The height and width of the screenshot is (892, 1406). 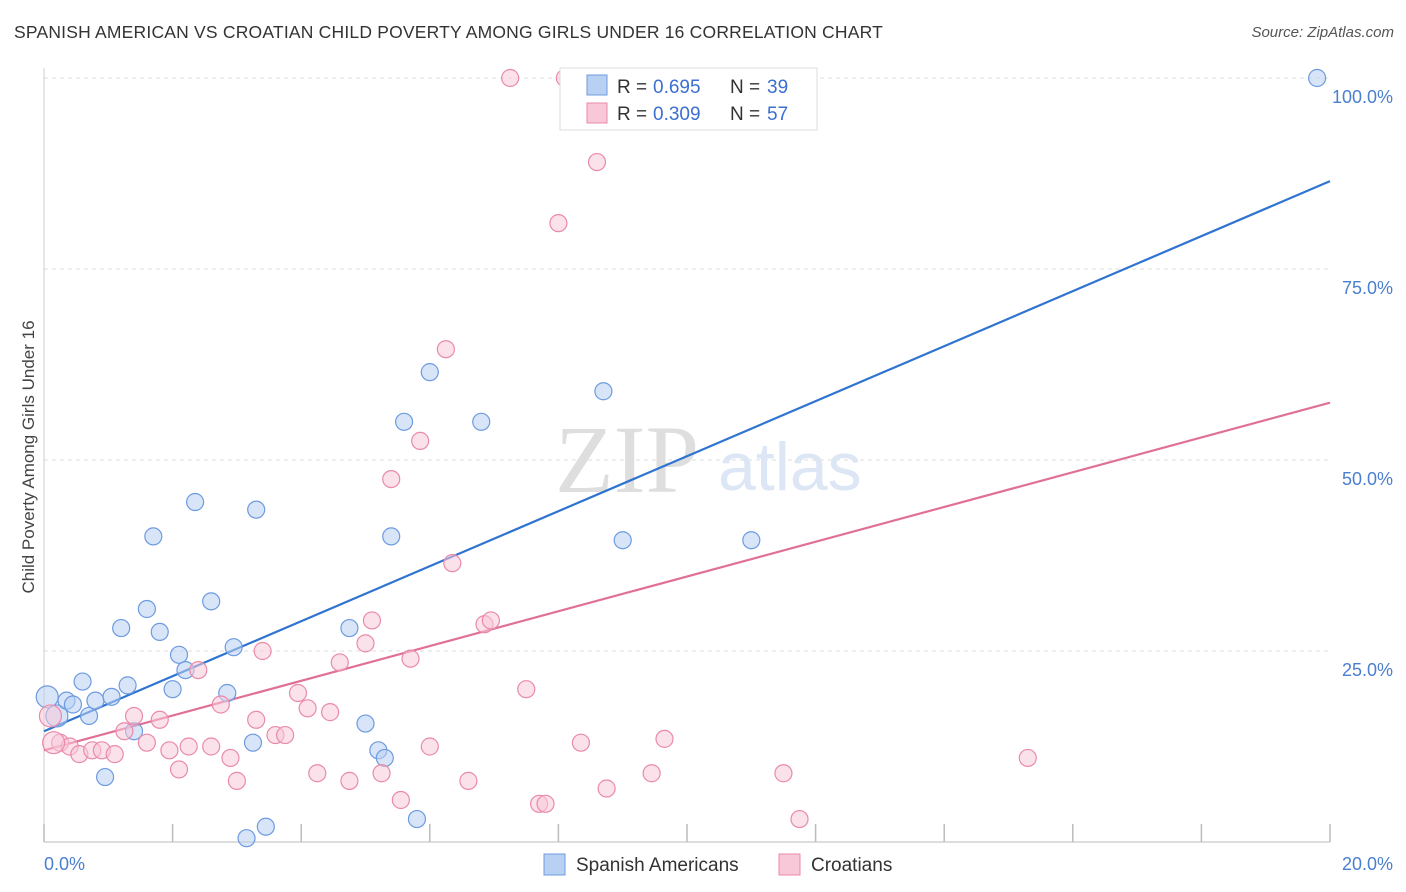 I want to click on legend-swatch-croatian, so click(x=597, y=113).